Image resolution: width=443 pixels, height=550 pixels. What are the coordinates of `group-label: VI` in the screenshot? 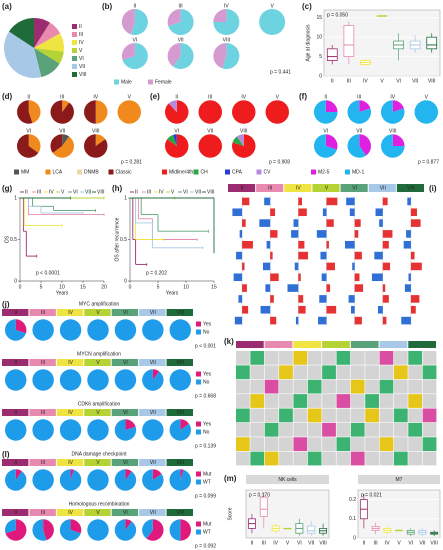 It's located at (354, 188).